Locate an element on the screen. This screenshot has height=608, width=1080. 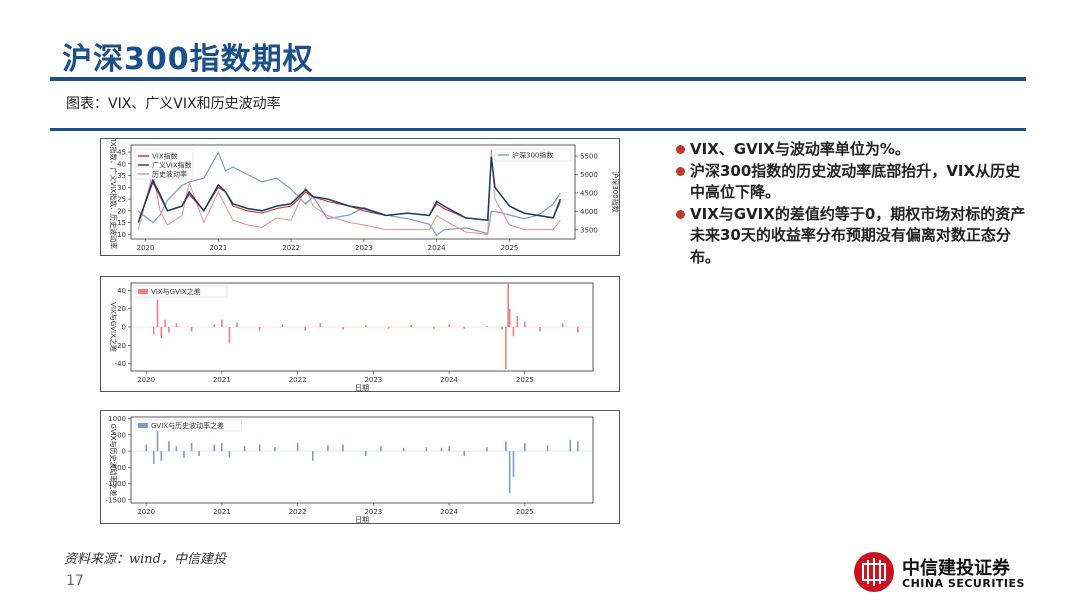
source-note: 资料来源：wind，中信建投 is located at coordinates (145, 559).